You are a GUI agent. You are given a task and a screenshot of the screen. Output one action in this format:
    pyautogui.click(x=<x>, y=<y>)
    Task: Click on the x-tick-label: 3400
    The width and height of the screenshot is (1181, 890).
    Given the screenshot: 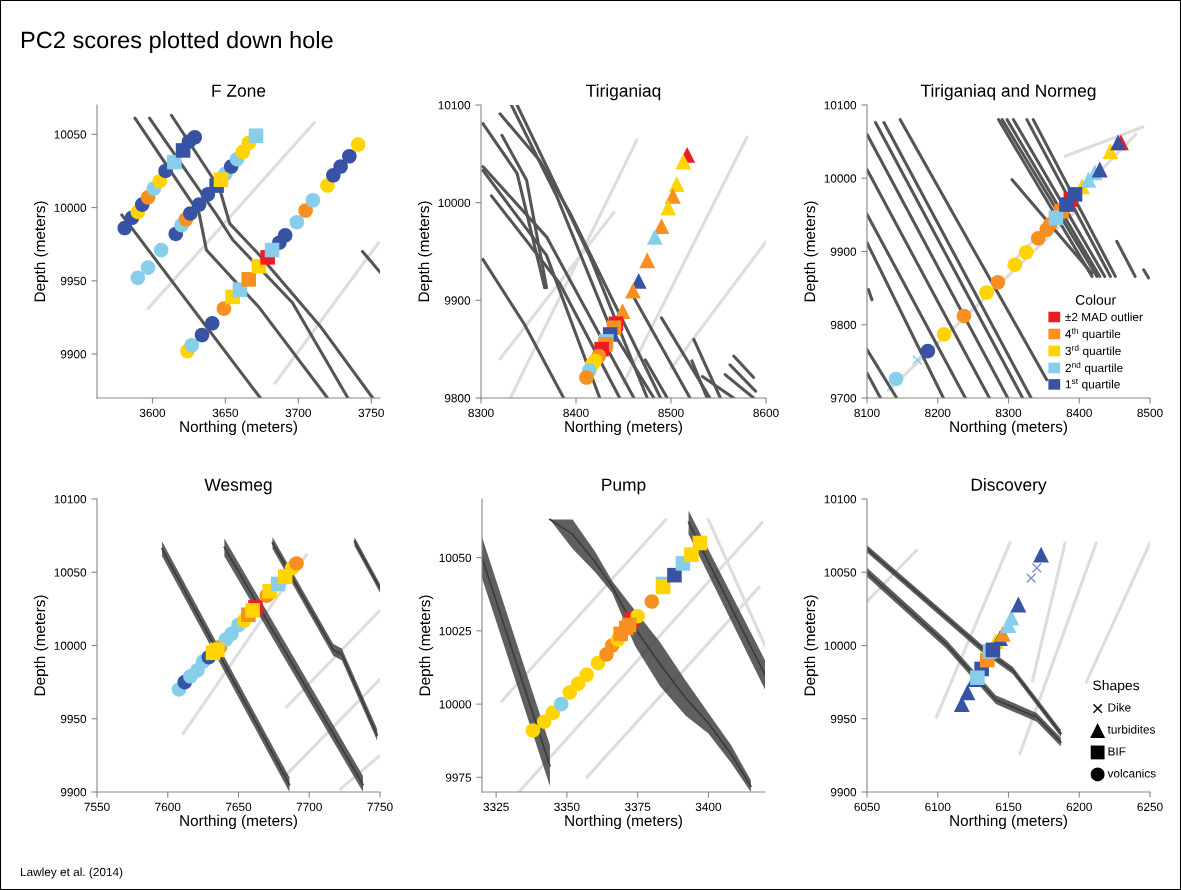 What is the action you would take?
    pyautogui.click(x=708, y=807)
    